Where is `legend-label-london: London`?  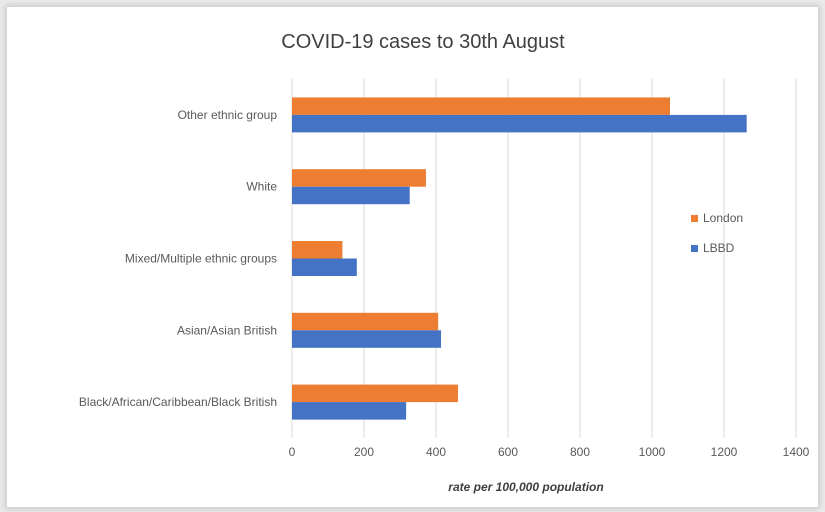
legend-label-london: London is located at coordinates (723, 218).